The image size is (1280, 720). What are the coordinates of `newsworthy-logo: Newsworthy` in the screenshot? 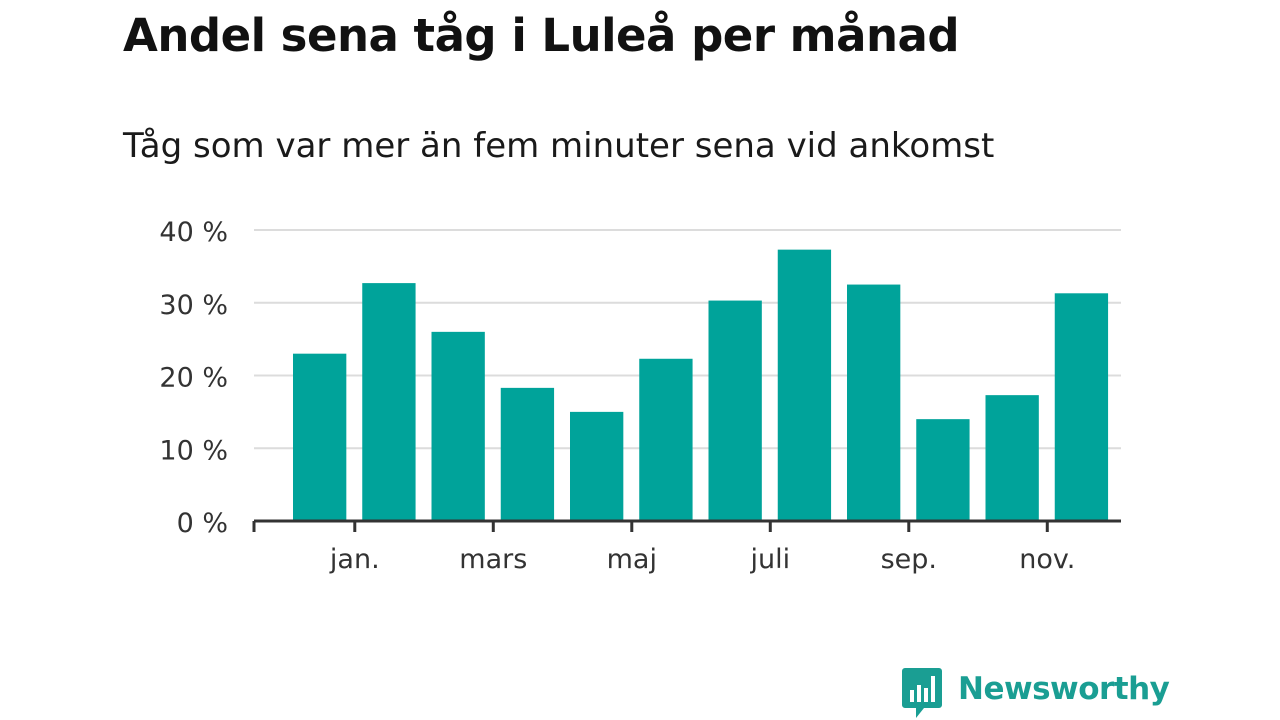 It's located at (1036, 693).